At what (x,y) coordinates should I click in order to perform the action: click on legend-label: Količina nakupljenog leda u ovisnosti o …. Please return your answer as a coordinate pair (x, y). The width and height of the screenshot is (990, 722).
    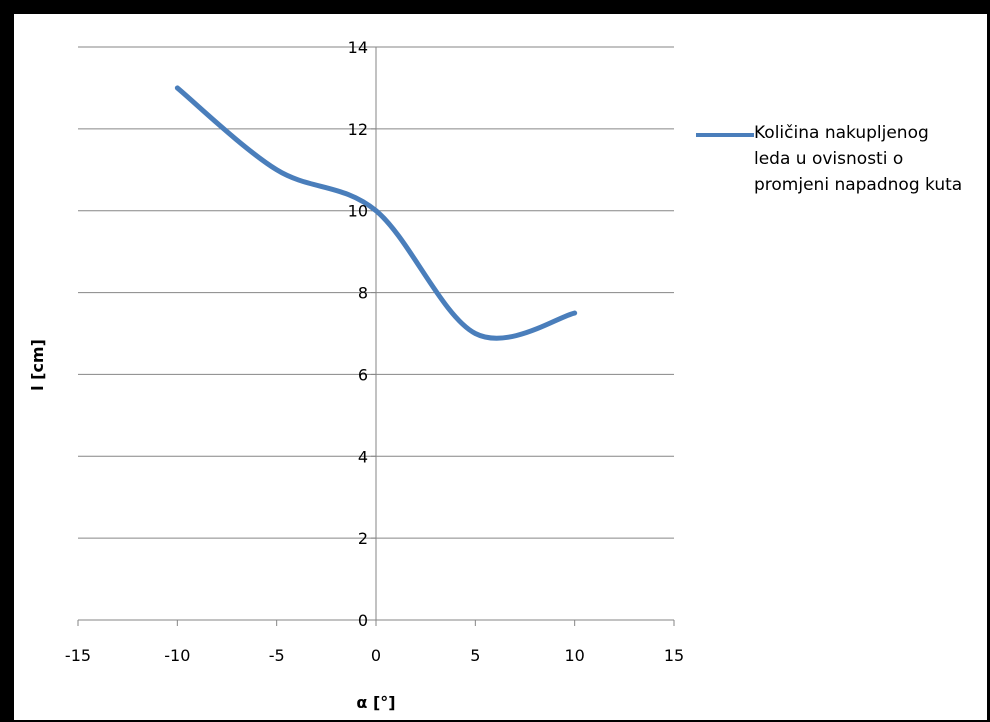
    Looking at the image, I should click on (858, 159).